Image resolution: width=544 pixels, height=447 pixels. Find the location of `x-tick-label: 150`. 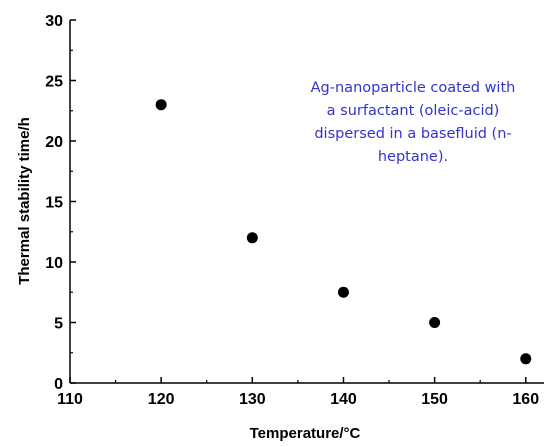

x-tick-label: 150 is located at coordinates (434, 399).